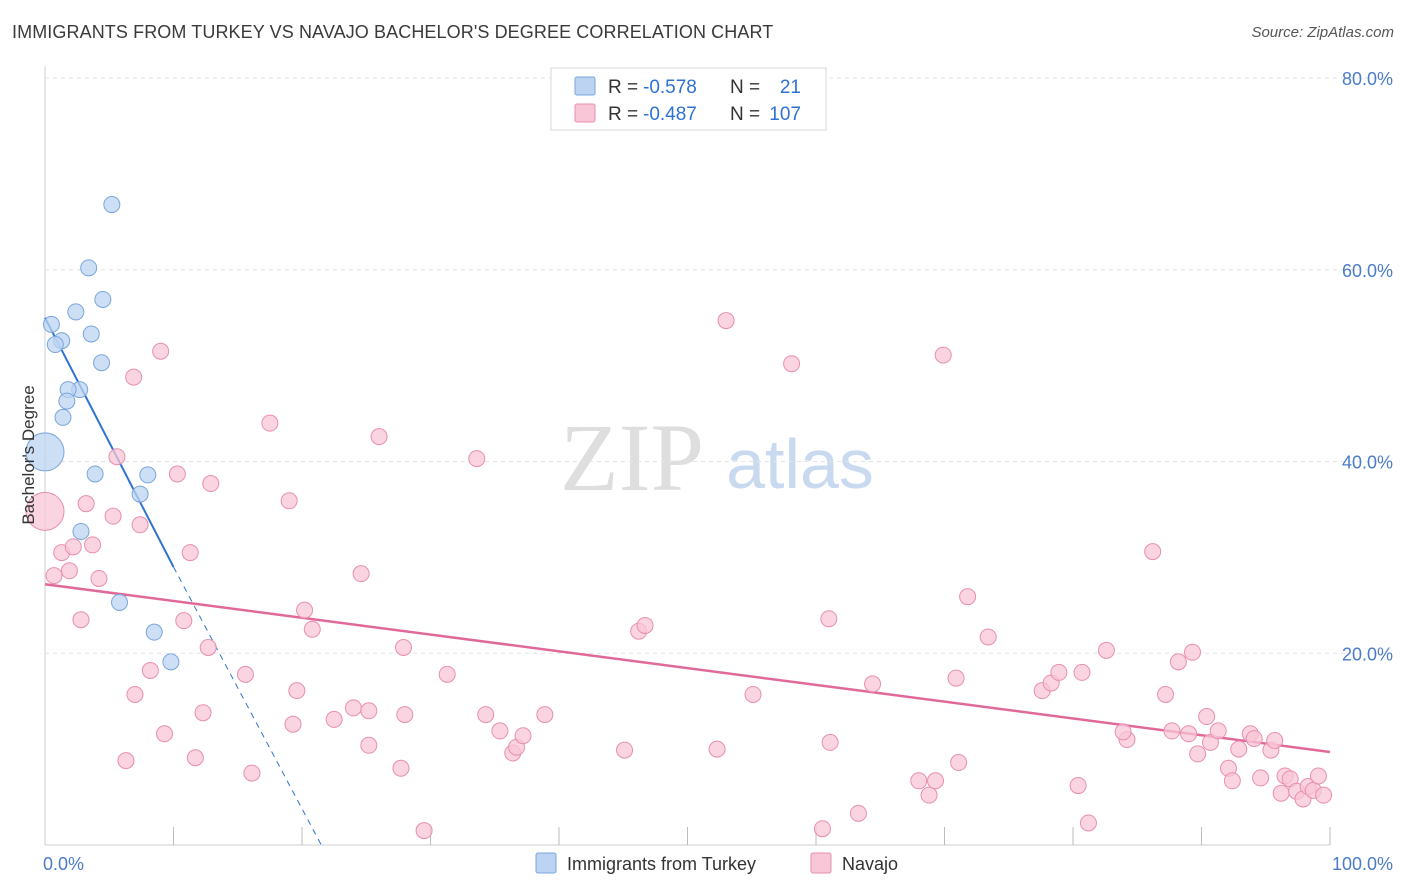  Describe the element at coordinates (785, 114) in the screenshot. I see `legend-n-value-2: 107` at that location.